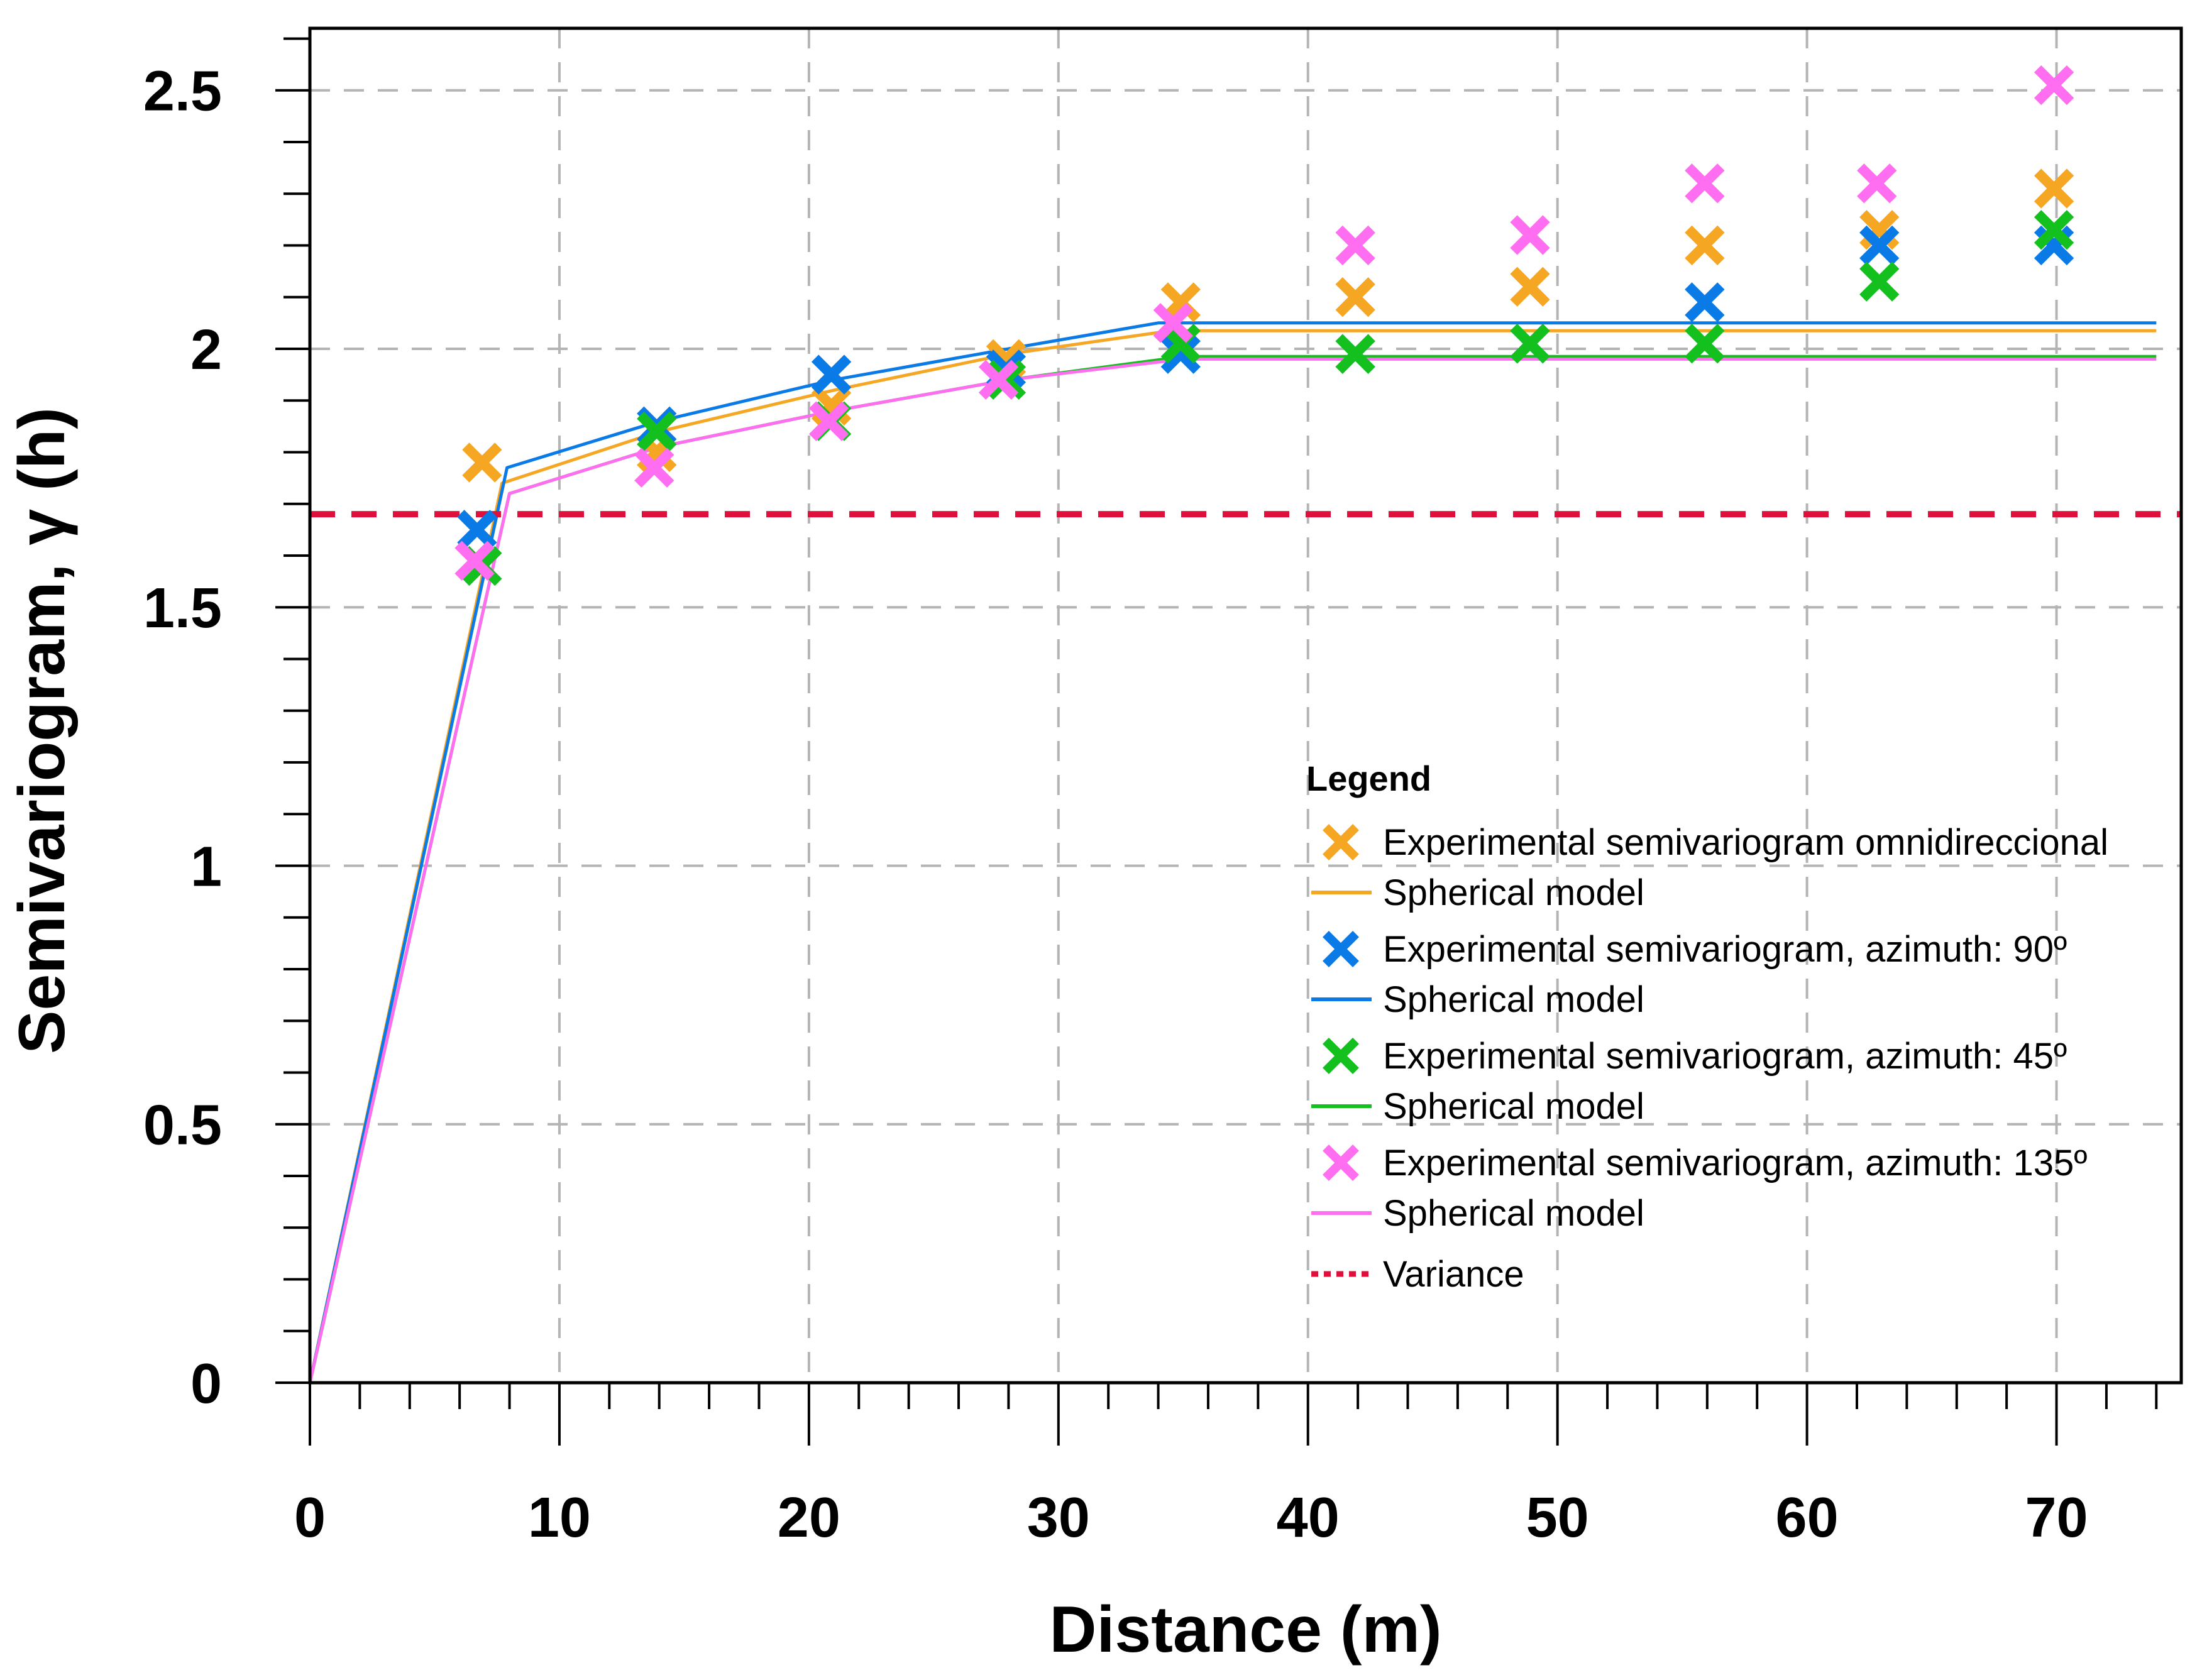  What do you see at coordinates (1725, 949) in the screenshot?
I see `legend-label: Experimental semivariogram, azimuth: 90º` at bounding box center [1725, 949].